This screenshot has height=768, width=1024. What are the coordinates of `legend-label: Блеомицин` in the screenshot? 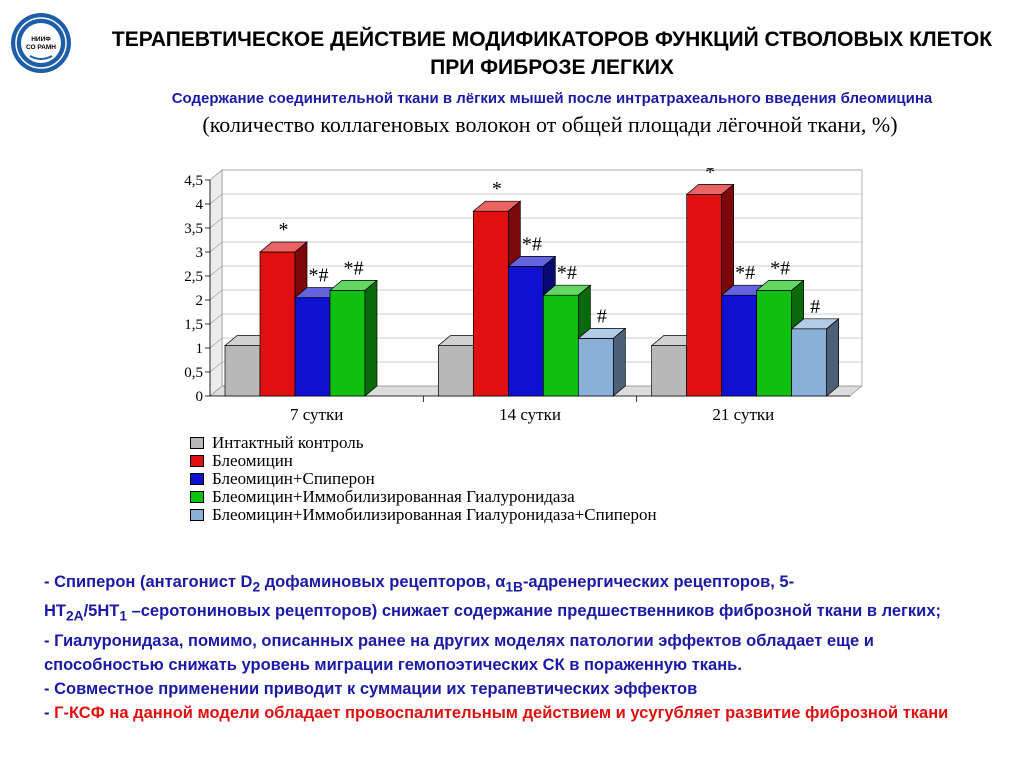 It's located at (252, 460).